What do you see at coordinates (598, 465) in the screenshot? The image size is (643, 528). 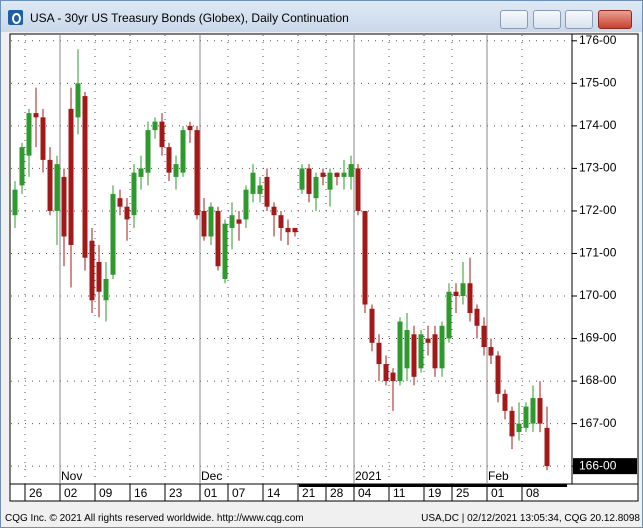 I see `y-tick-label: 166-00` at bounding box center [598, 465].